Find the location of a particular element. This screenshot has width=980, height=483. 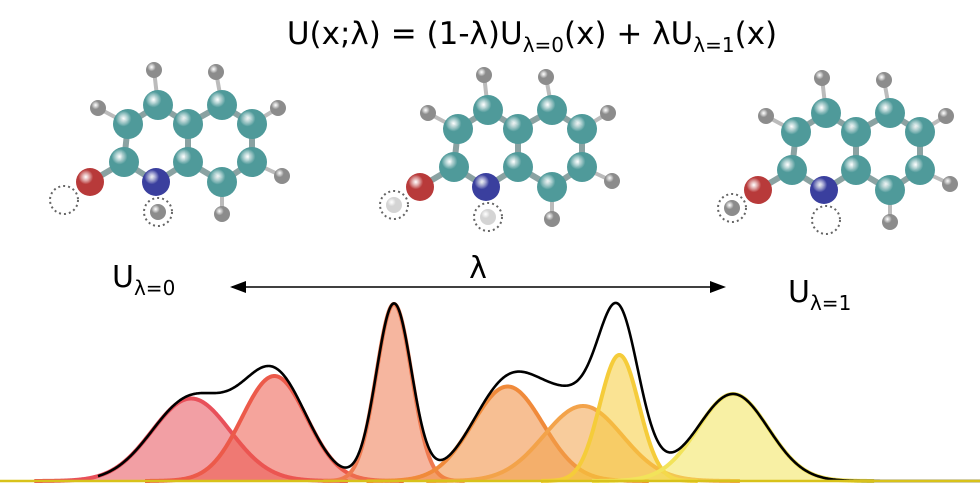

arrow-left-head is located at coordinates (238, 287).